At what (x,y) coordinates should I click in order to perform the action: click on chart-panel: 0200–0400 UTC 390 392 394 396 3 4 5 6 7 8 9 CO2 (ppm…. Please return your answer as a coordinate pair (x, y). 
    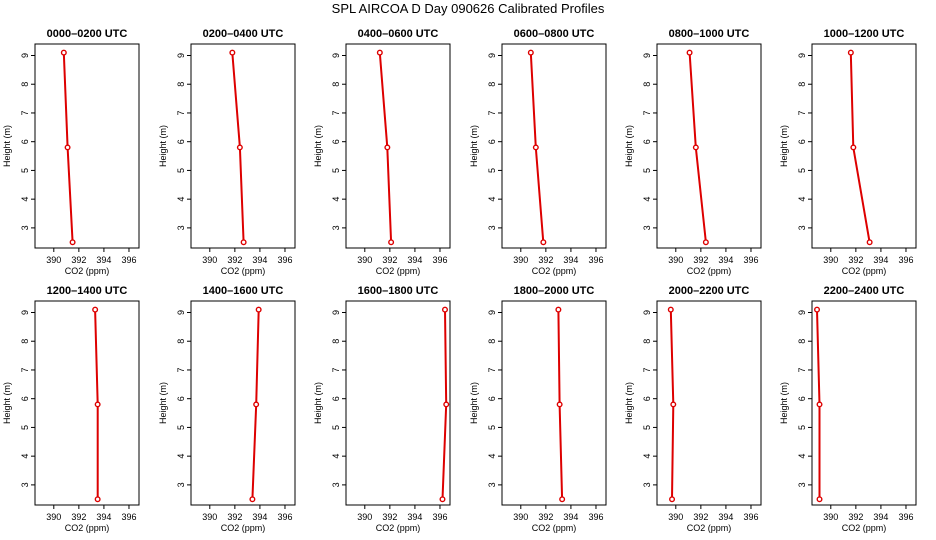
    Looking at the image, I should click on (227, 152).